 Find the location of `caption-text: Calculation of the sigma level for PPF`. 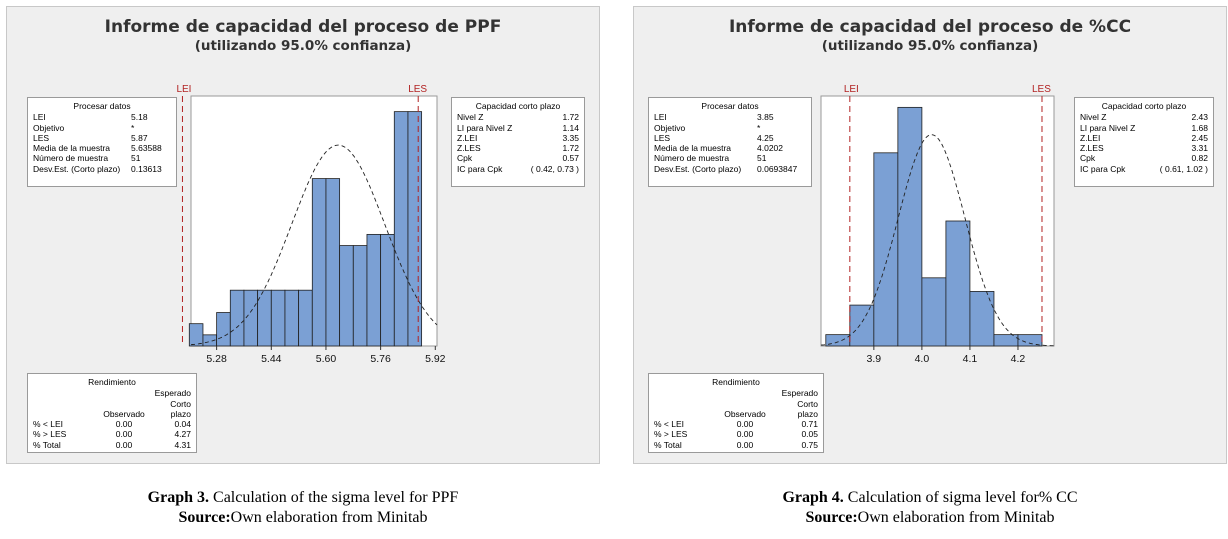

caption-text: Calculation of the sigma level for PPF is located at coordinates (334, 497).